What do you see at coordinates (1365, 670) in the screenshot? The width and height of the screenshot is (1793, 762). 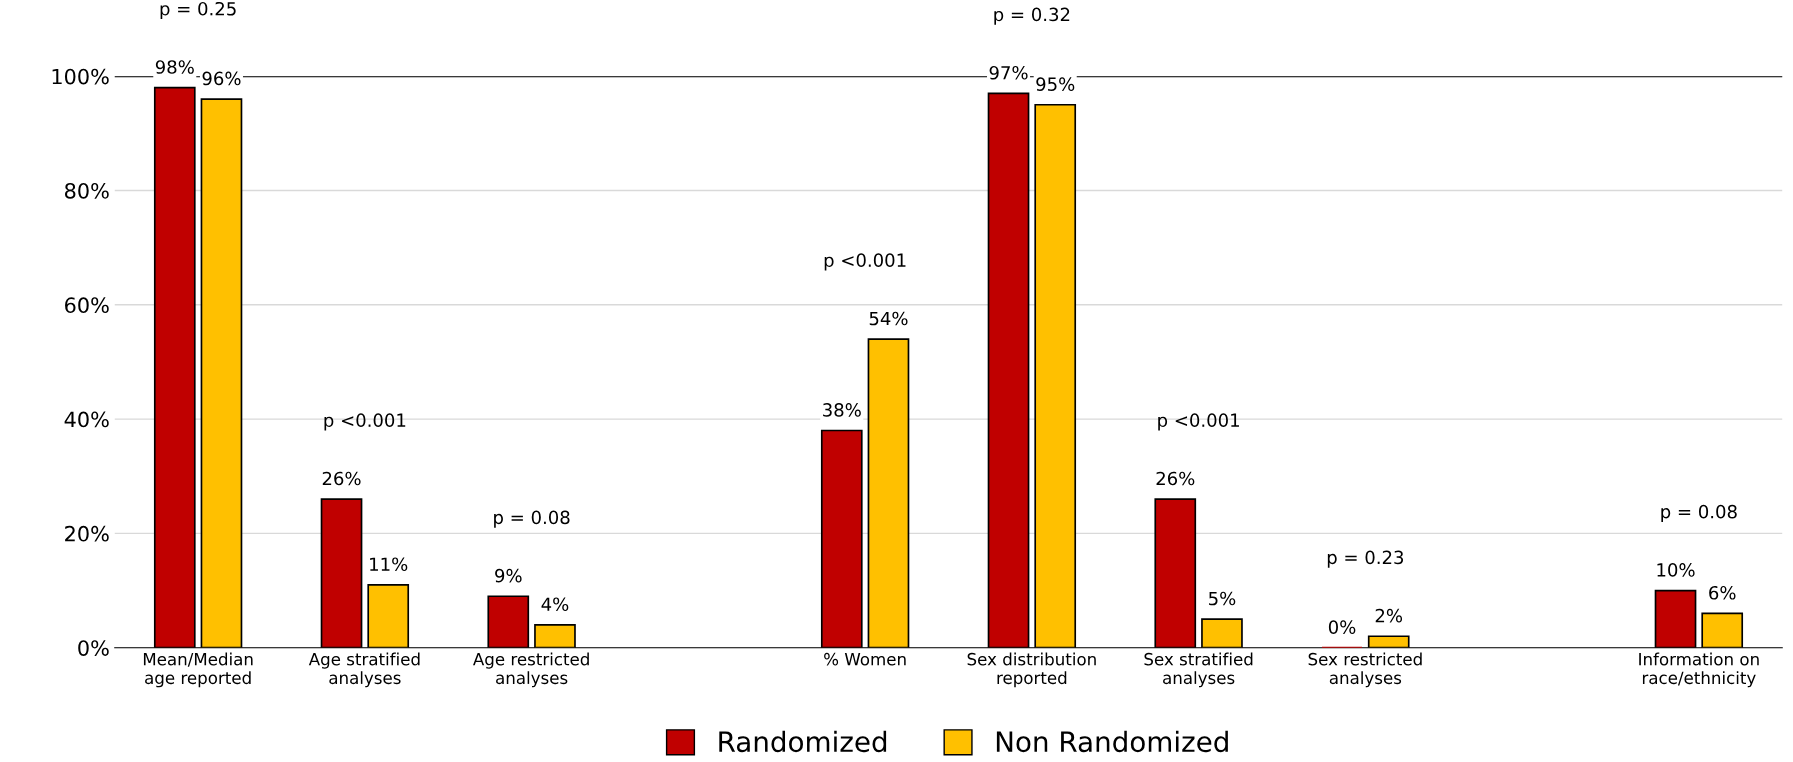 I see `x-tick-label: Sex restricted analyses` at bounding box center [1365, 670].